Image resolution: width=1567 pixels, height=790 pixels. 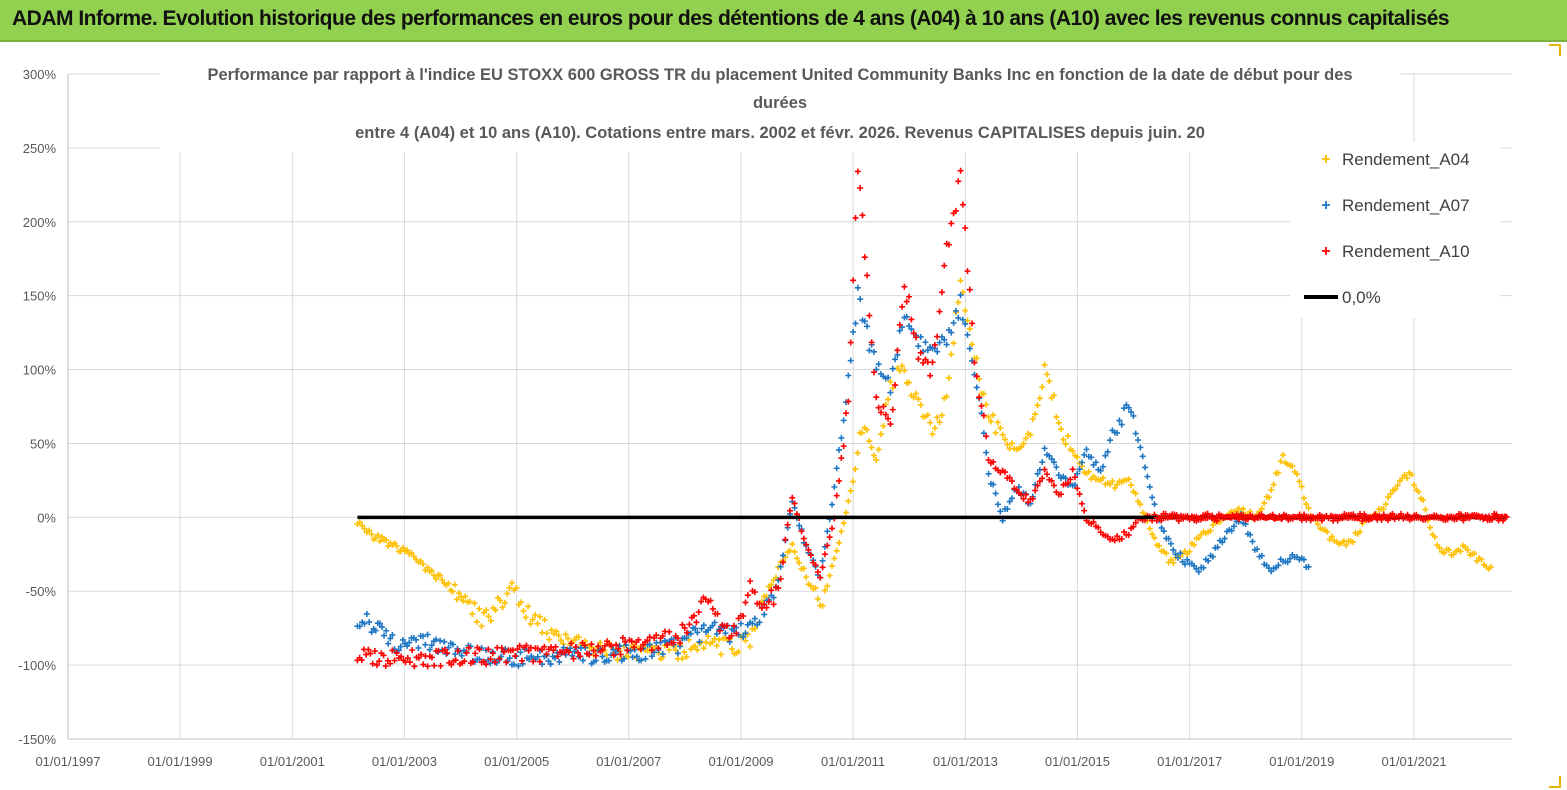 What do you see at coordinates (37, 739) in the screenshot?
I see `y-tick-label: -150%` at bounding box center [37, 739].